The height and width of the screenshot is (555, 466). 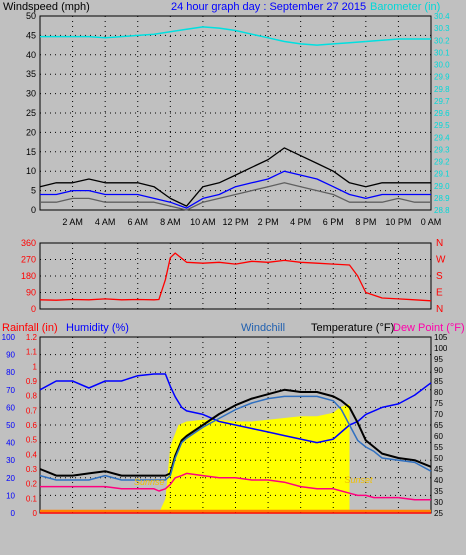 What do you see at coordinates (31, 74) in the screenshot?
I see `windspeed-tick-label: 35` at bounding box center [31, 74].